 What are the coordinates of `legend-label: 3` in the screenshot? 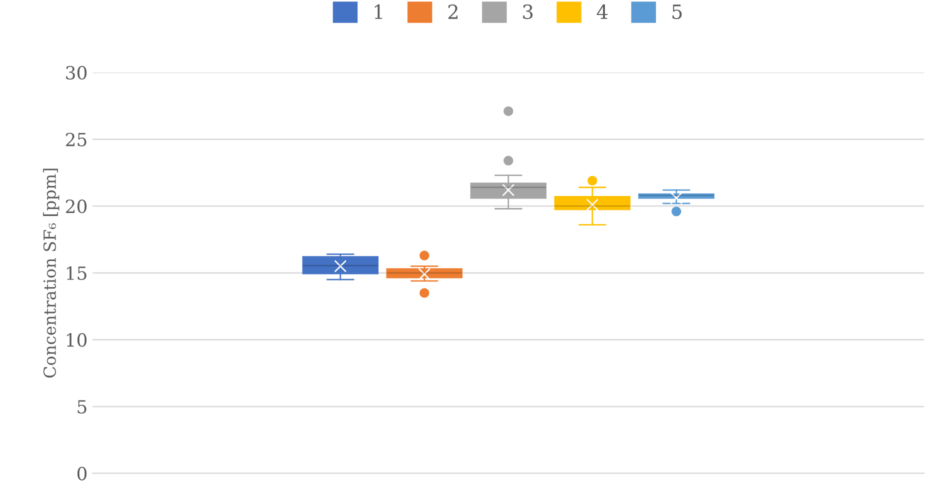 It's located at (528, 12).